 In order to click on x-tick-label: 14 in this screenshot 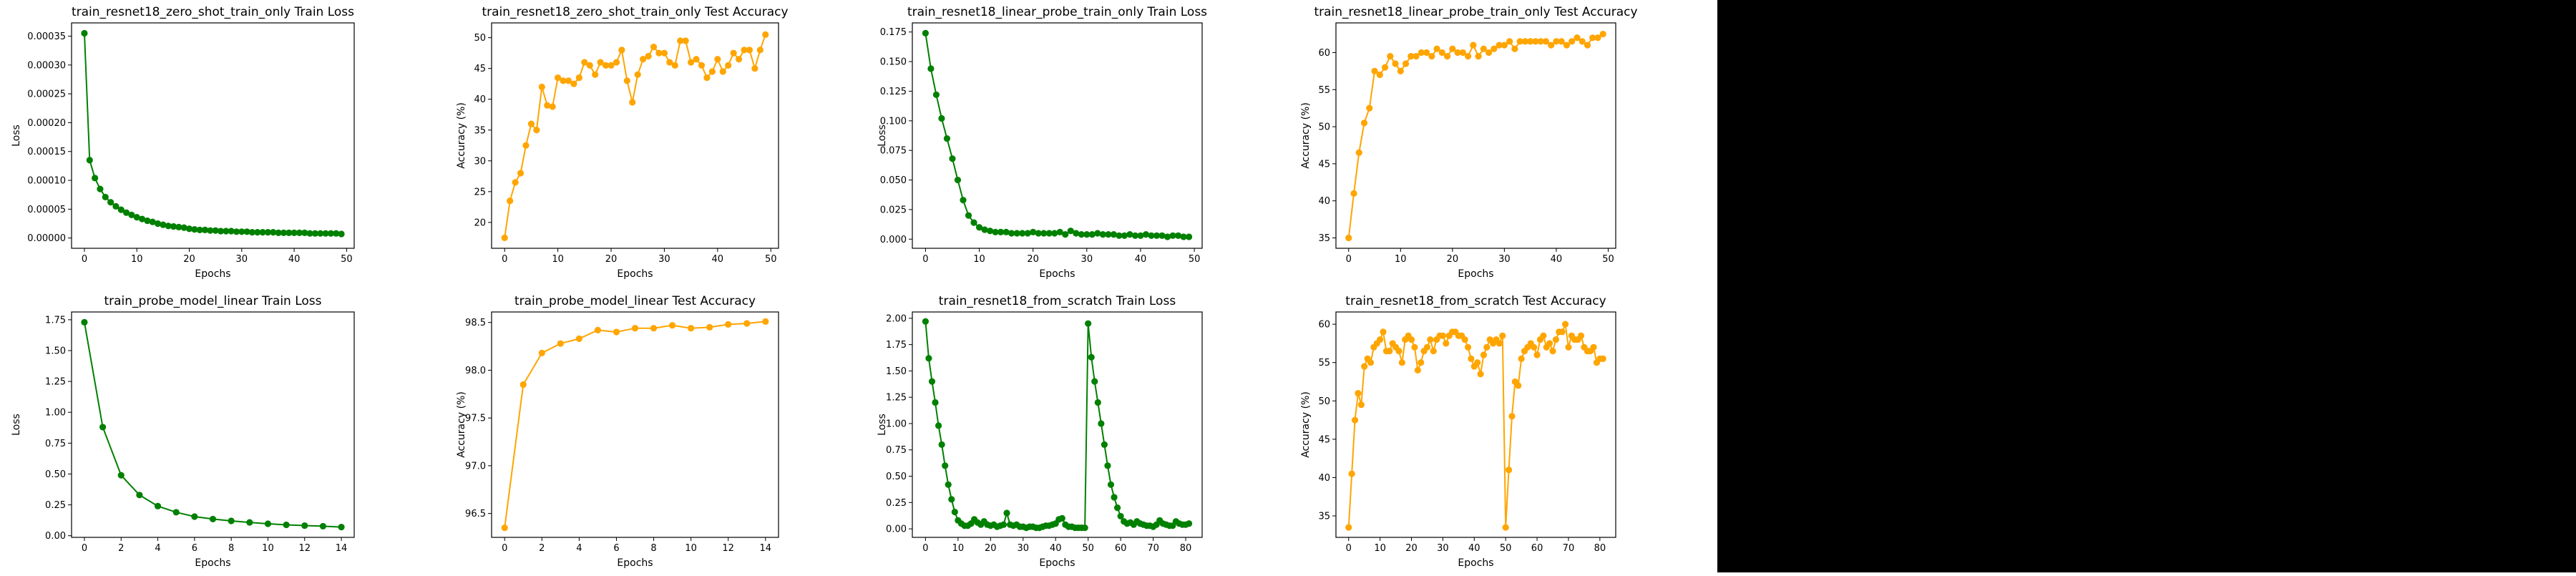, I will do `click(765, 548)`.